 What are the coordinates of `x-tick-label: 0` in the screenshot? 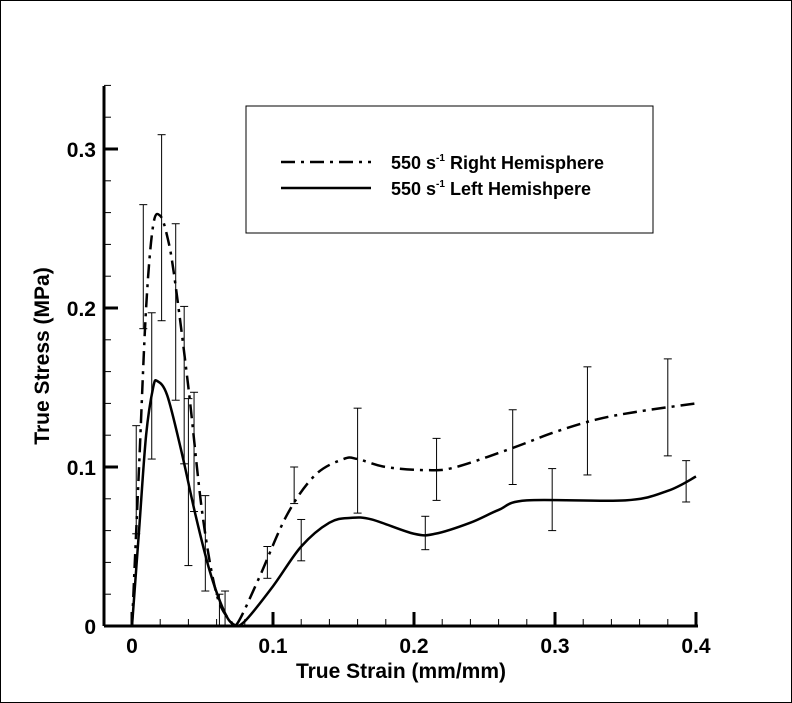 It's located at (132, 646).